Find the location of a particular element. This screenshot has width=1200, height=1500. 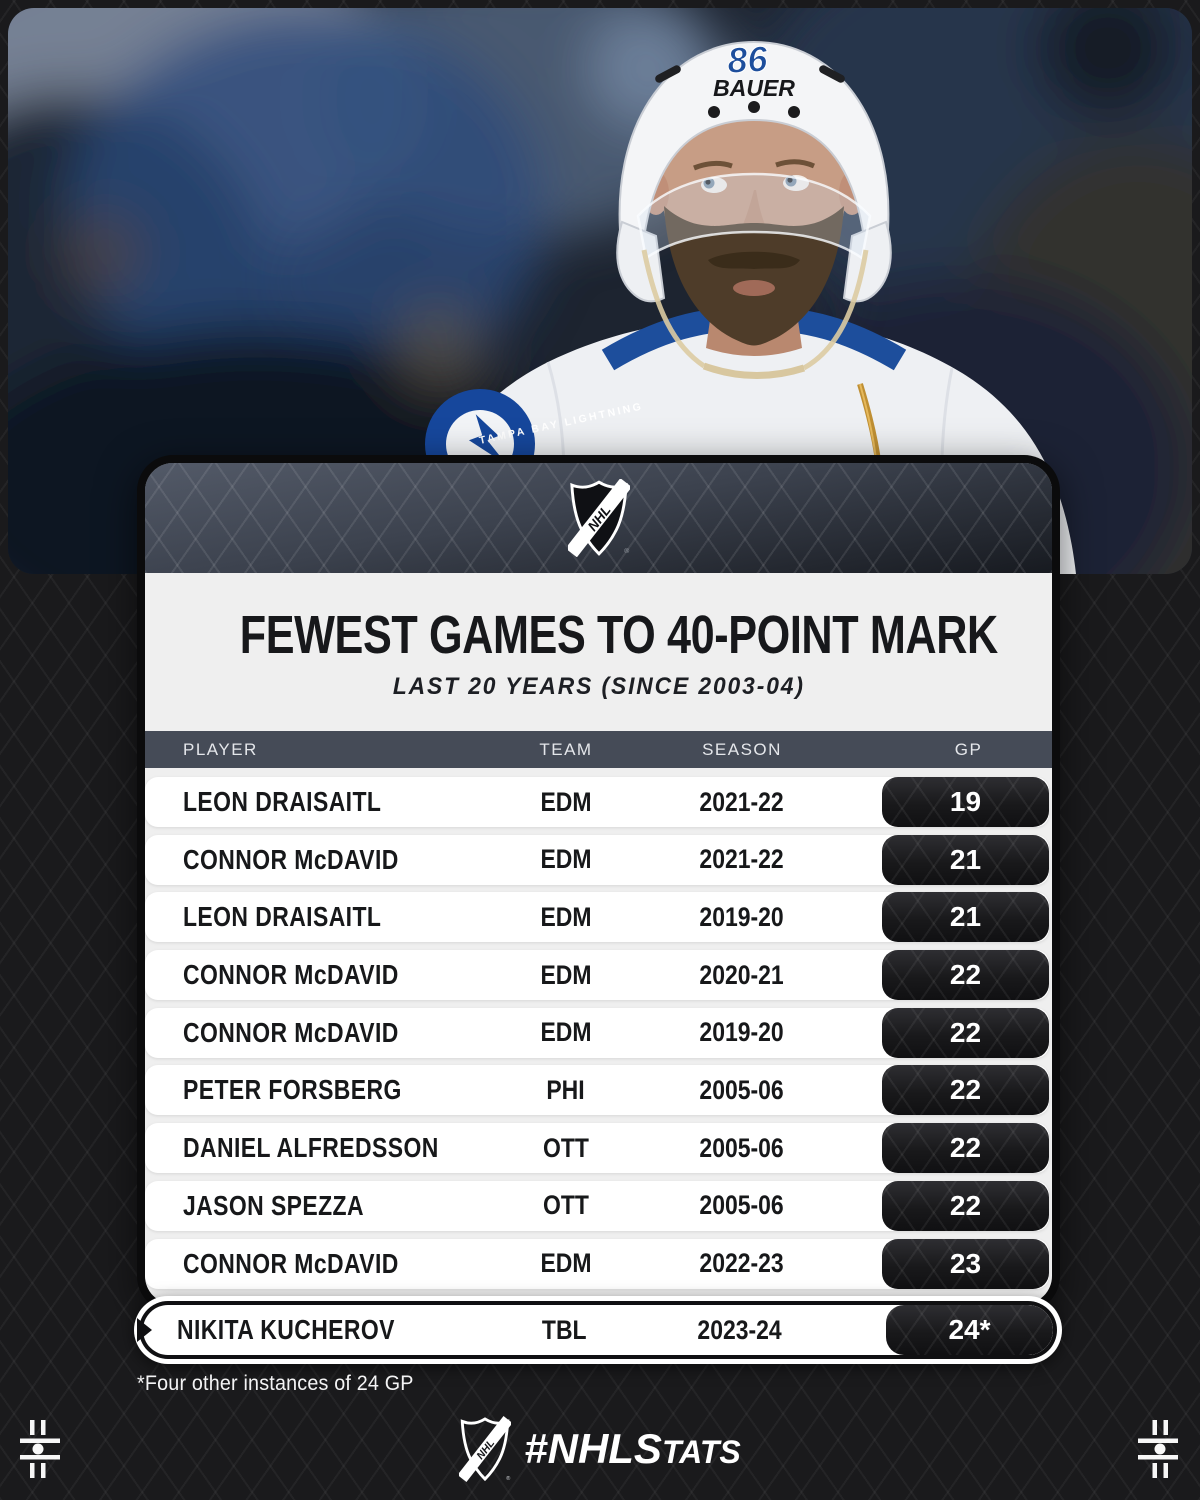

table-row: PETER FORSBERG PHI 2005-06 22 is located at coordinates (597, 1090).